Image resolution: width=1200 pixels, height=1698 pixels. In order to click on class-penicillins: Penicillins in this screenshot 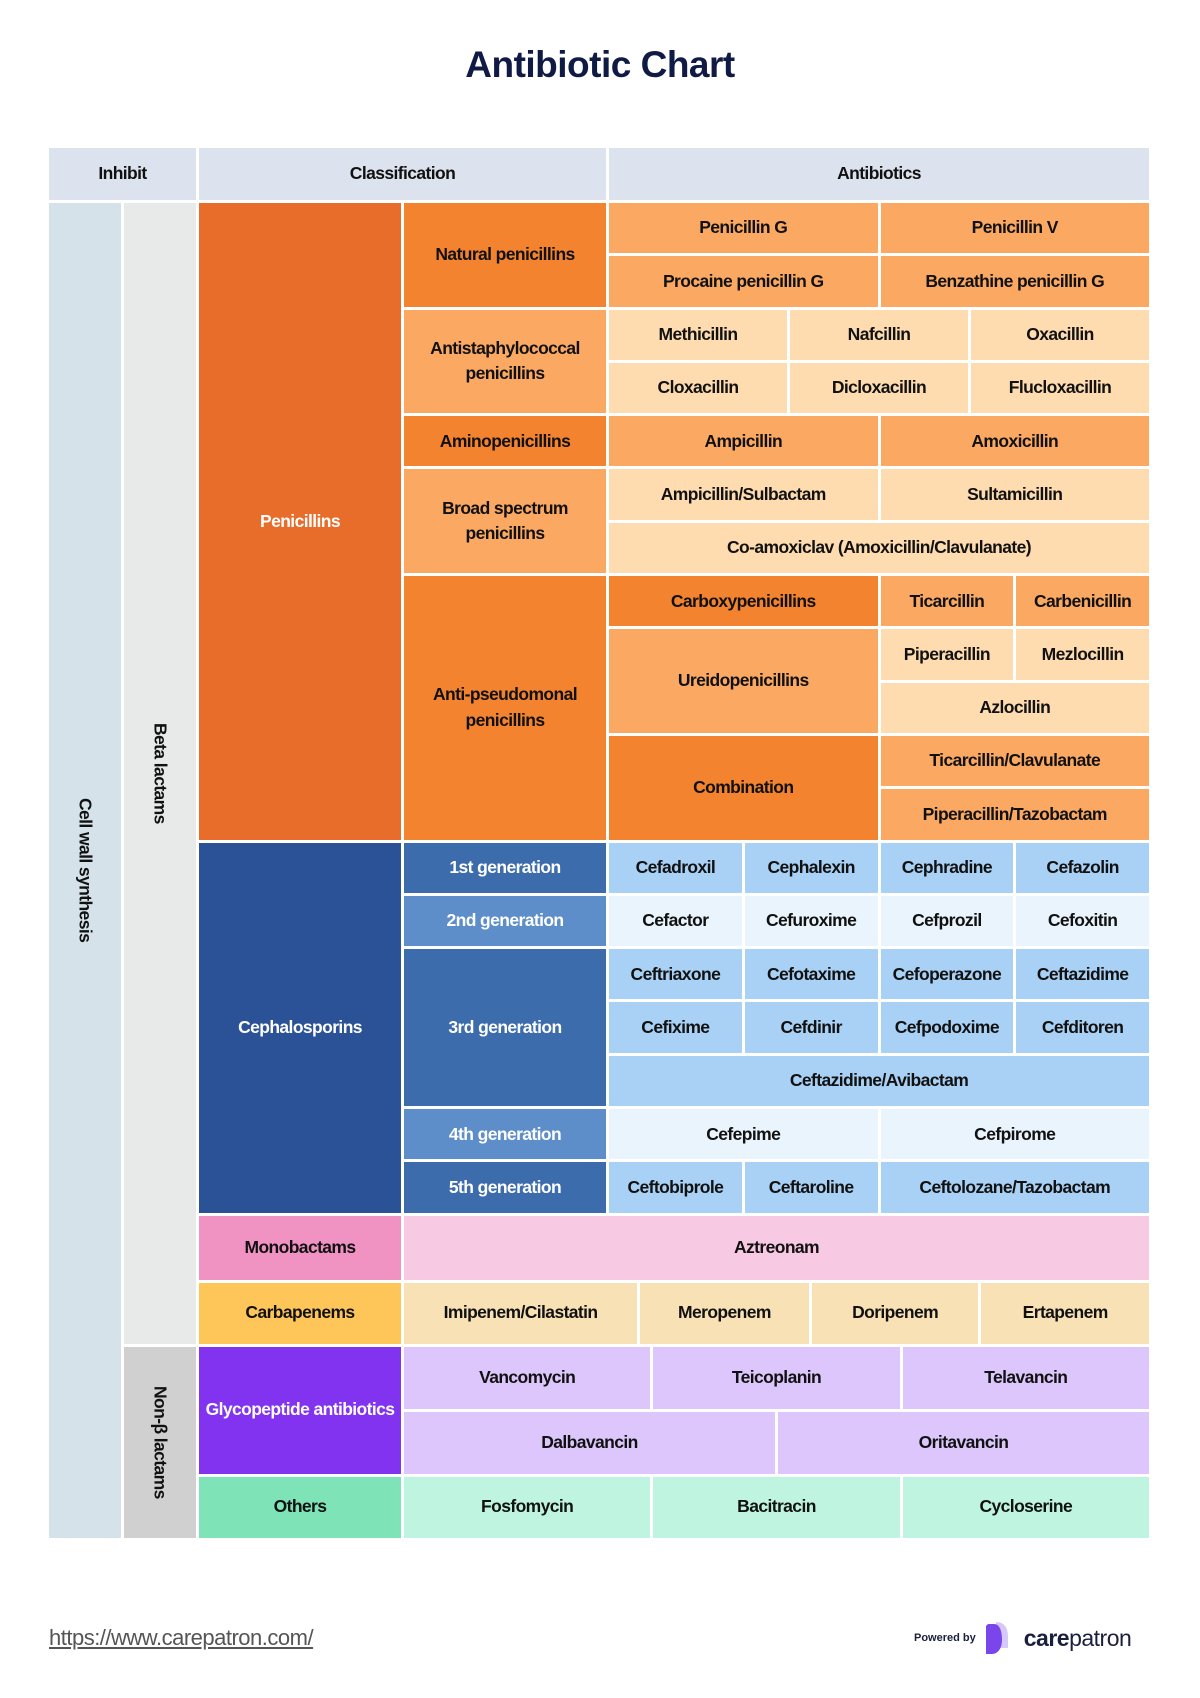, I will do `click(300, 521)`.